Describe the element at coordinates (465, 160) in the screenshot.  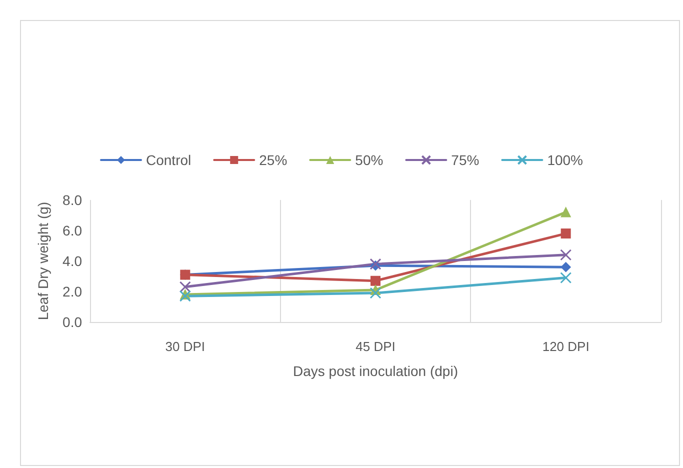
I see `legend-label: 75%` at that location.